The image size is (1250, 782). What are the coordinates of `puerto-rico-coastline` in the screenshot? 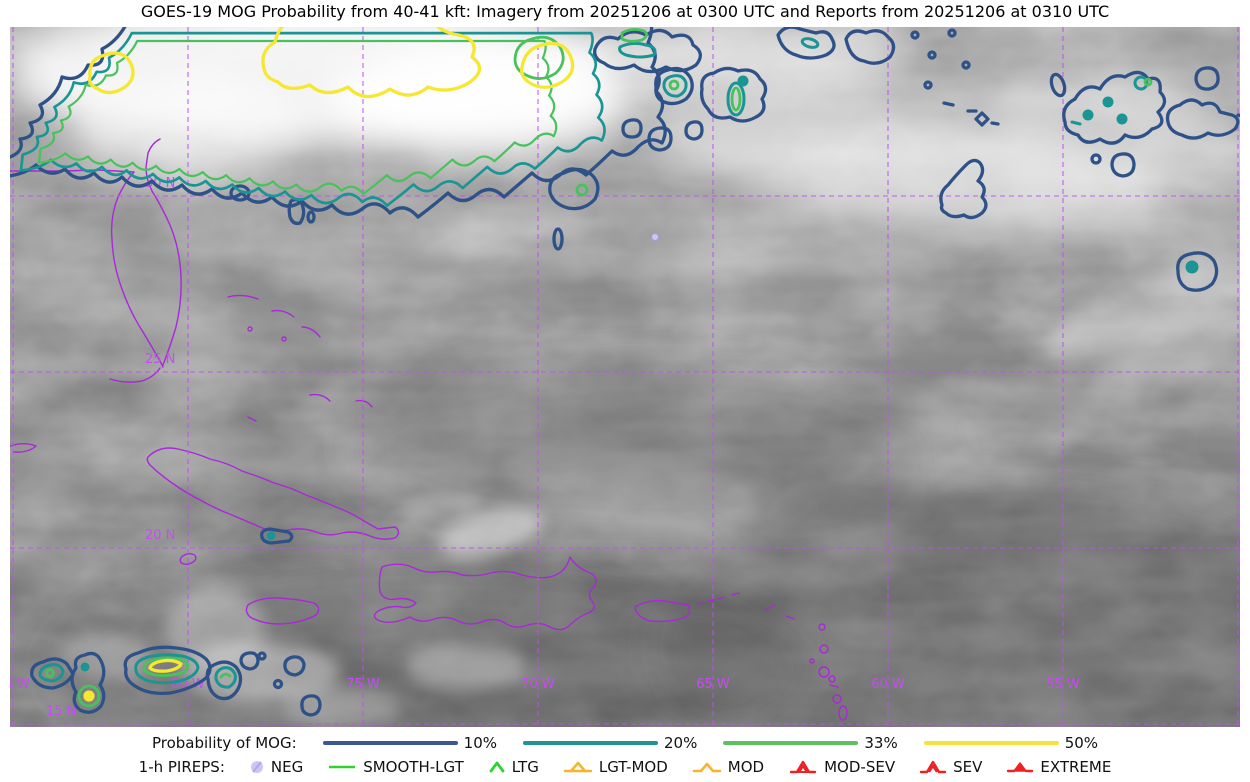 It's located at (662, 611).